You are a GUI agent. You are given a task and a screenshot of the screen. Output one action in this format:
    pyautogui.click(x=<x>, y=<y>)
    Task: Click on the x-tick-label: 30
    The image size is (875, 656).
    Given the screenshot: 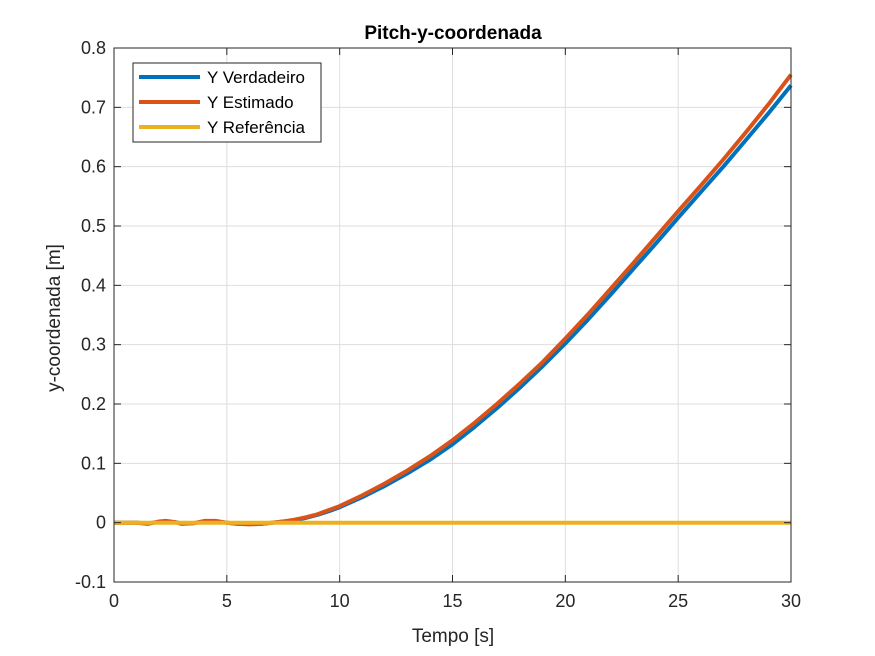 What is the action you would take?
    pyautogui.click(x=791, y=601)
    